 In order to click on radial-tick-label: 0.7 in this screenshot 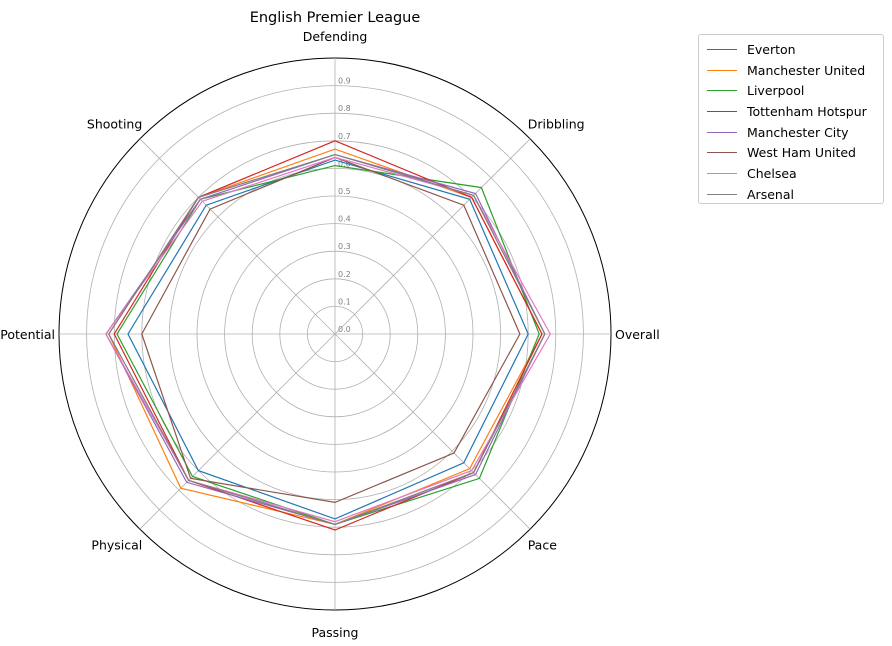, I will do `click(344, 136)`.